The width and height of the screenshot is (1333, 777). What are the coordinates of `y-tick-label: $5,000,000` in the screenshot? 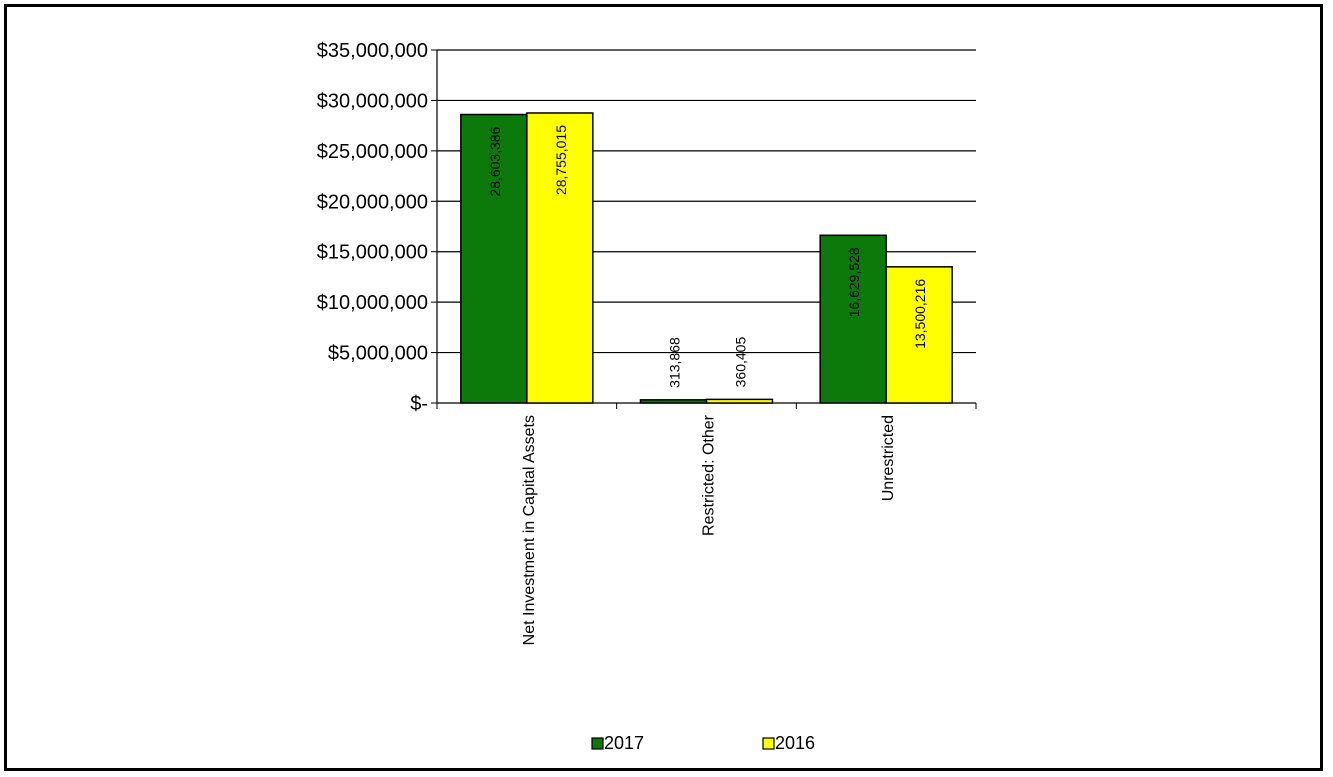 It's located at (378, 354).